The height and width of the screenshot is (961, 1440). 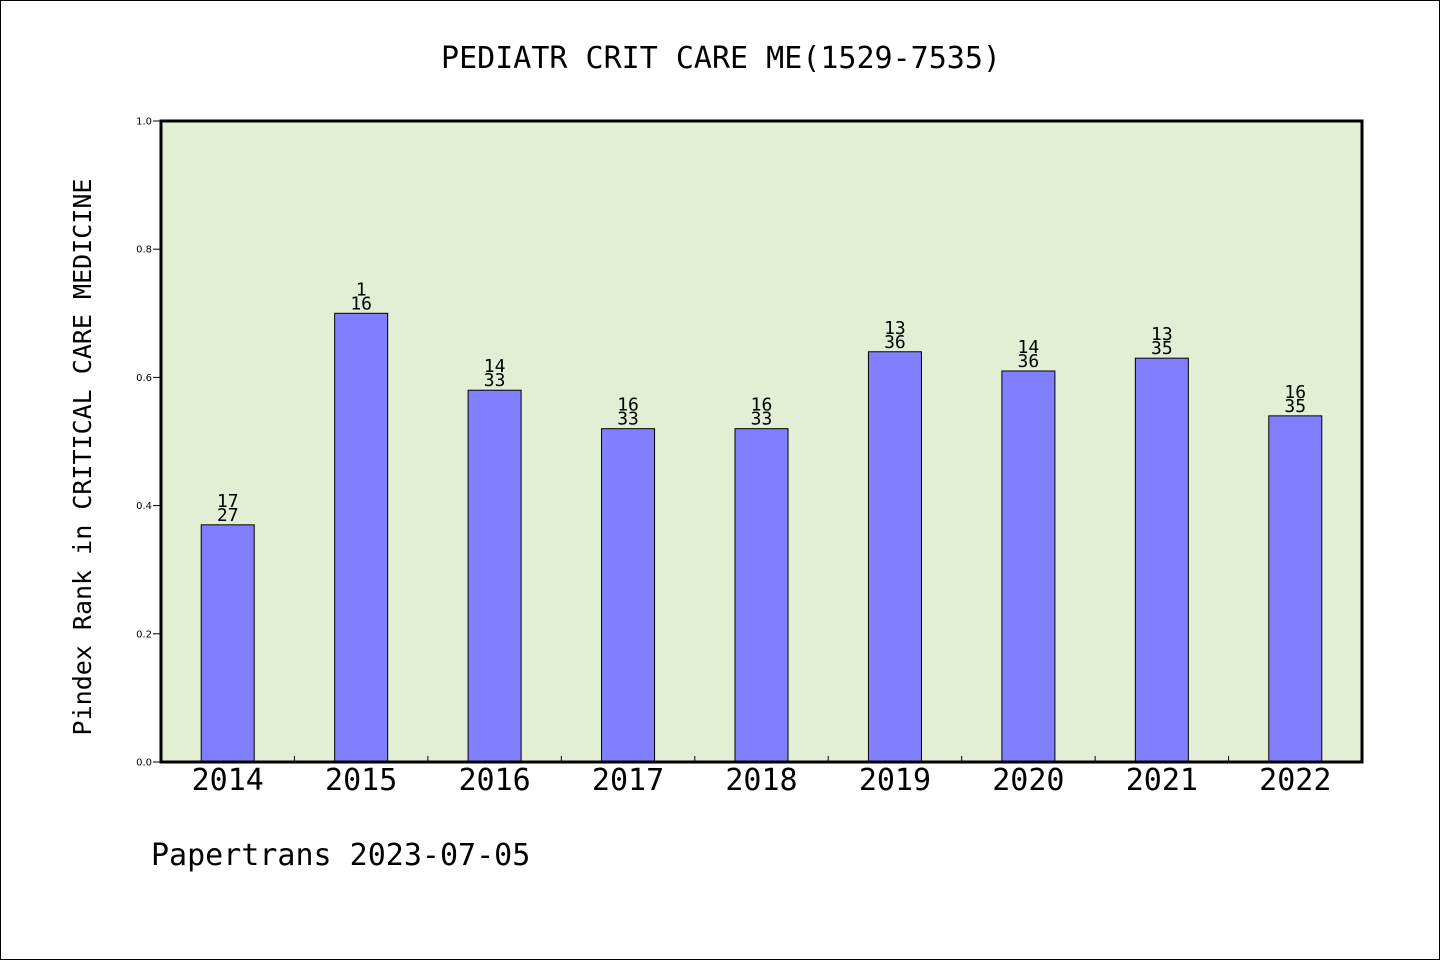 I want to click on x-tick-label: 2022, so click(x=1295, y=780).